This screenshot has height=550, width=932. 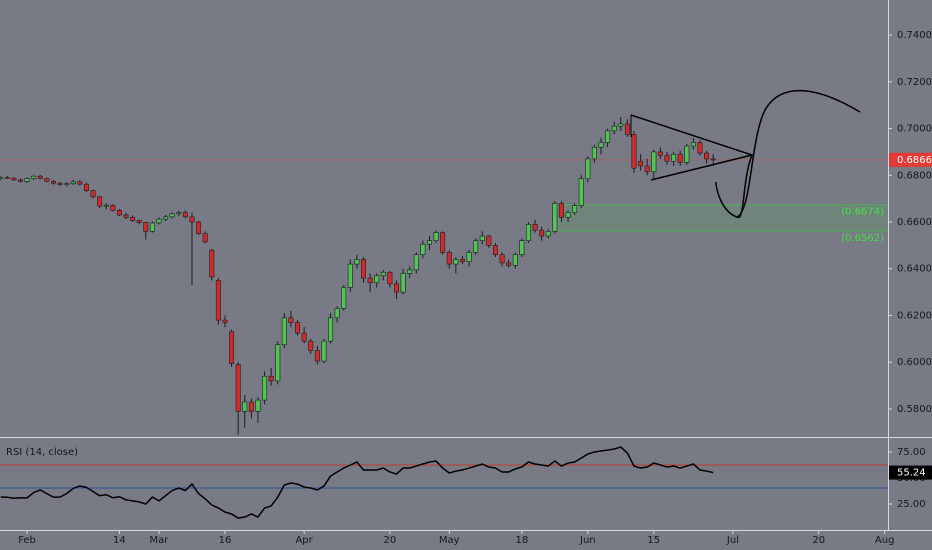 I want to click on y-tick-label: 0.6600, so click(x=914, y=222).